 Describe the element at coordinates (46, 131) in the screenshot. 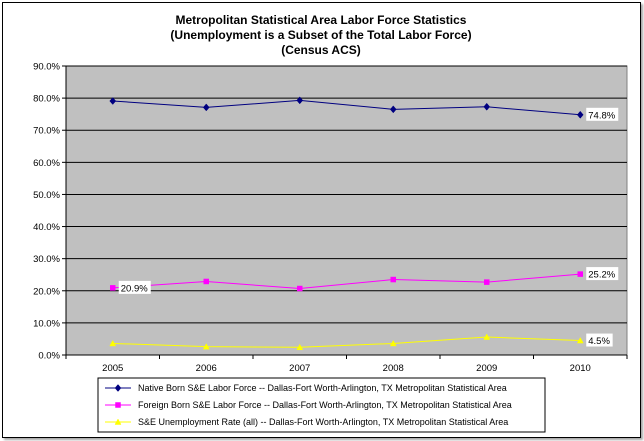

I see `y-tick-label-7: 70.0%` at that location.